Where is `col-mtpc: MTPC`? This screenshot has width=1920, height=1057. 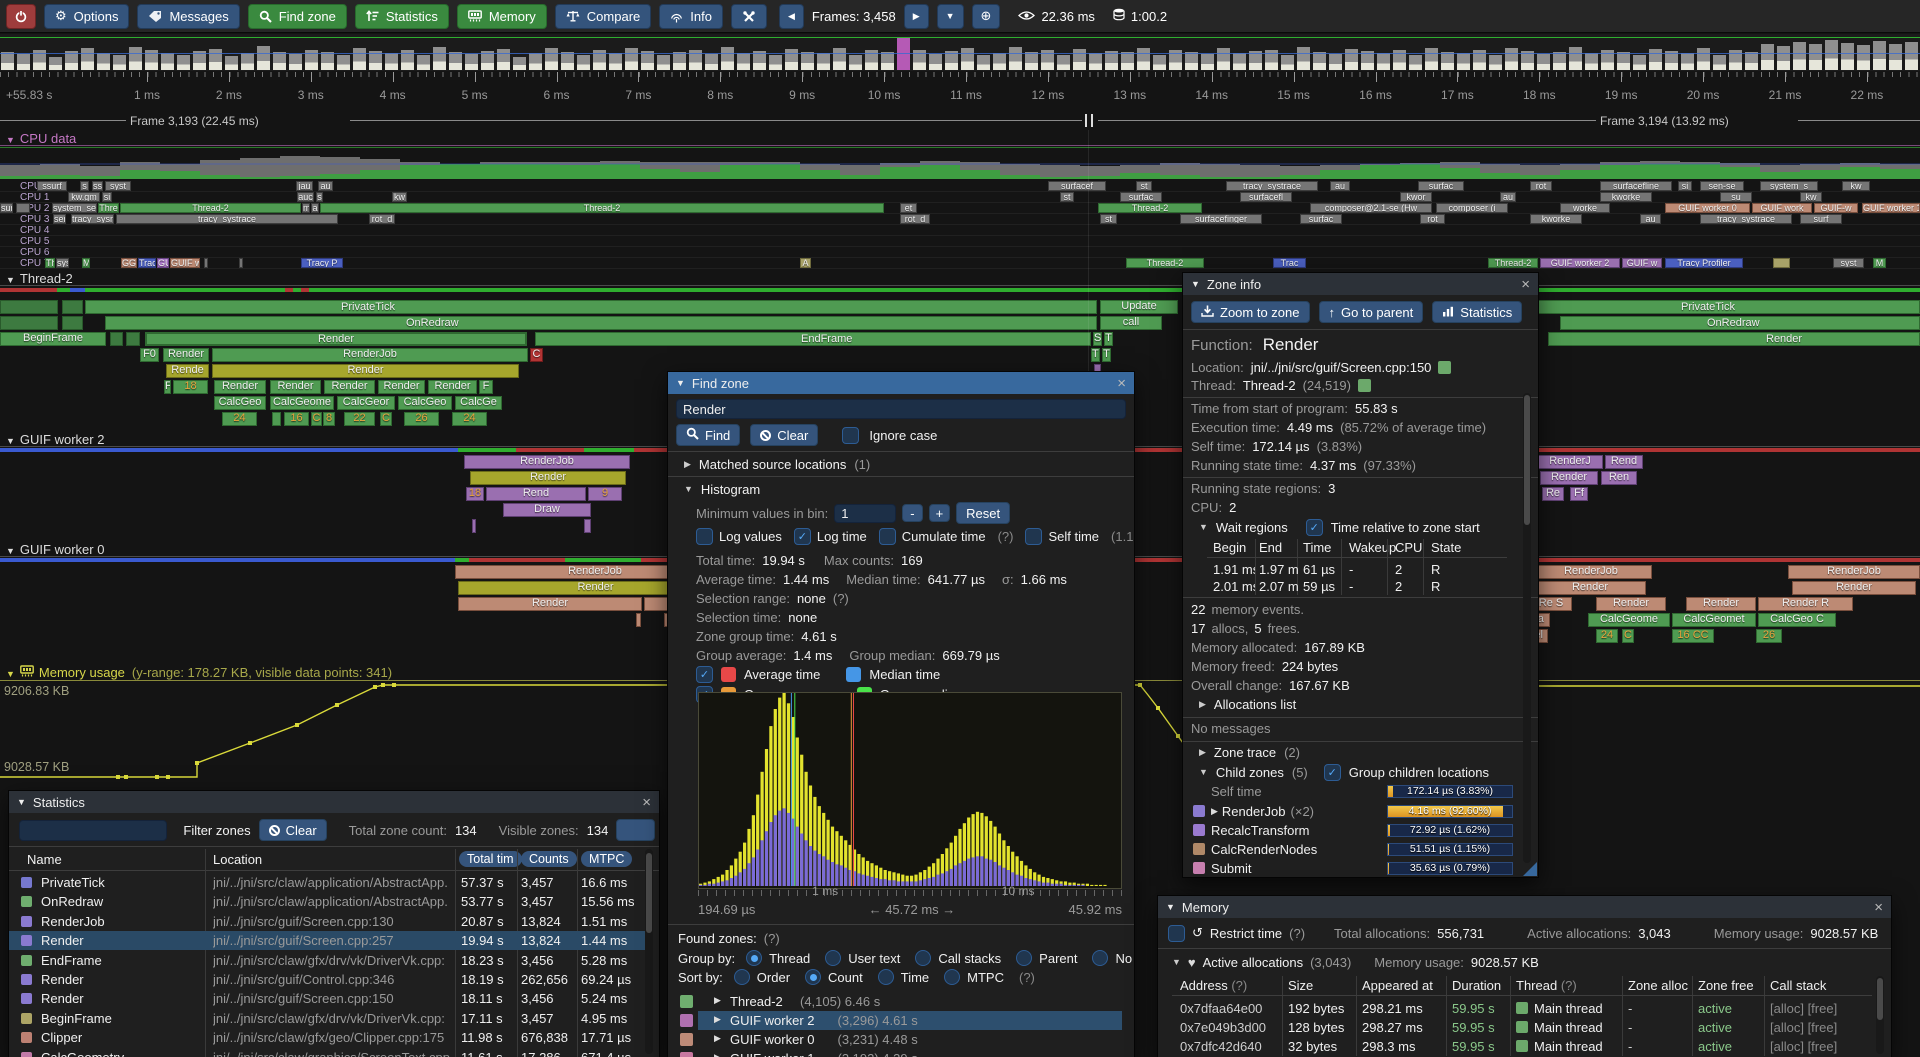
col-mtpc: MTPC is located at coordinates (607, 859).